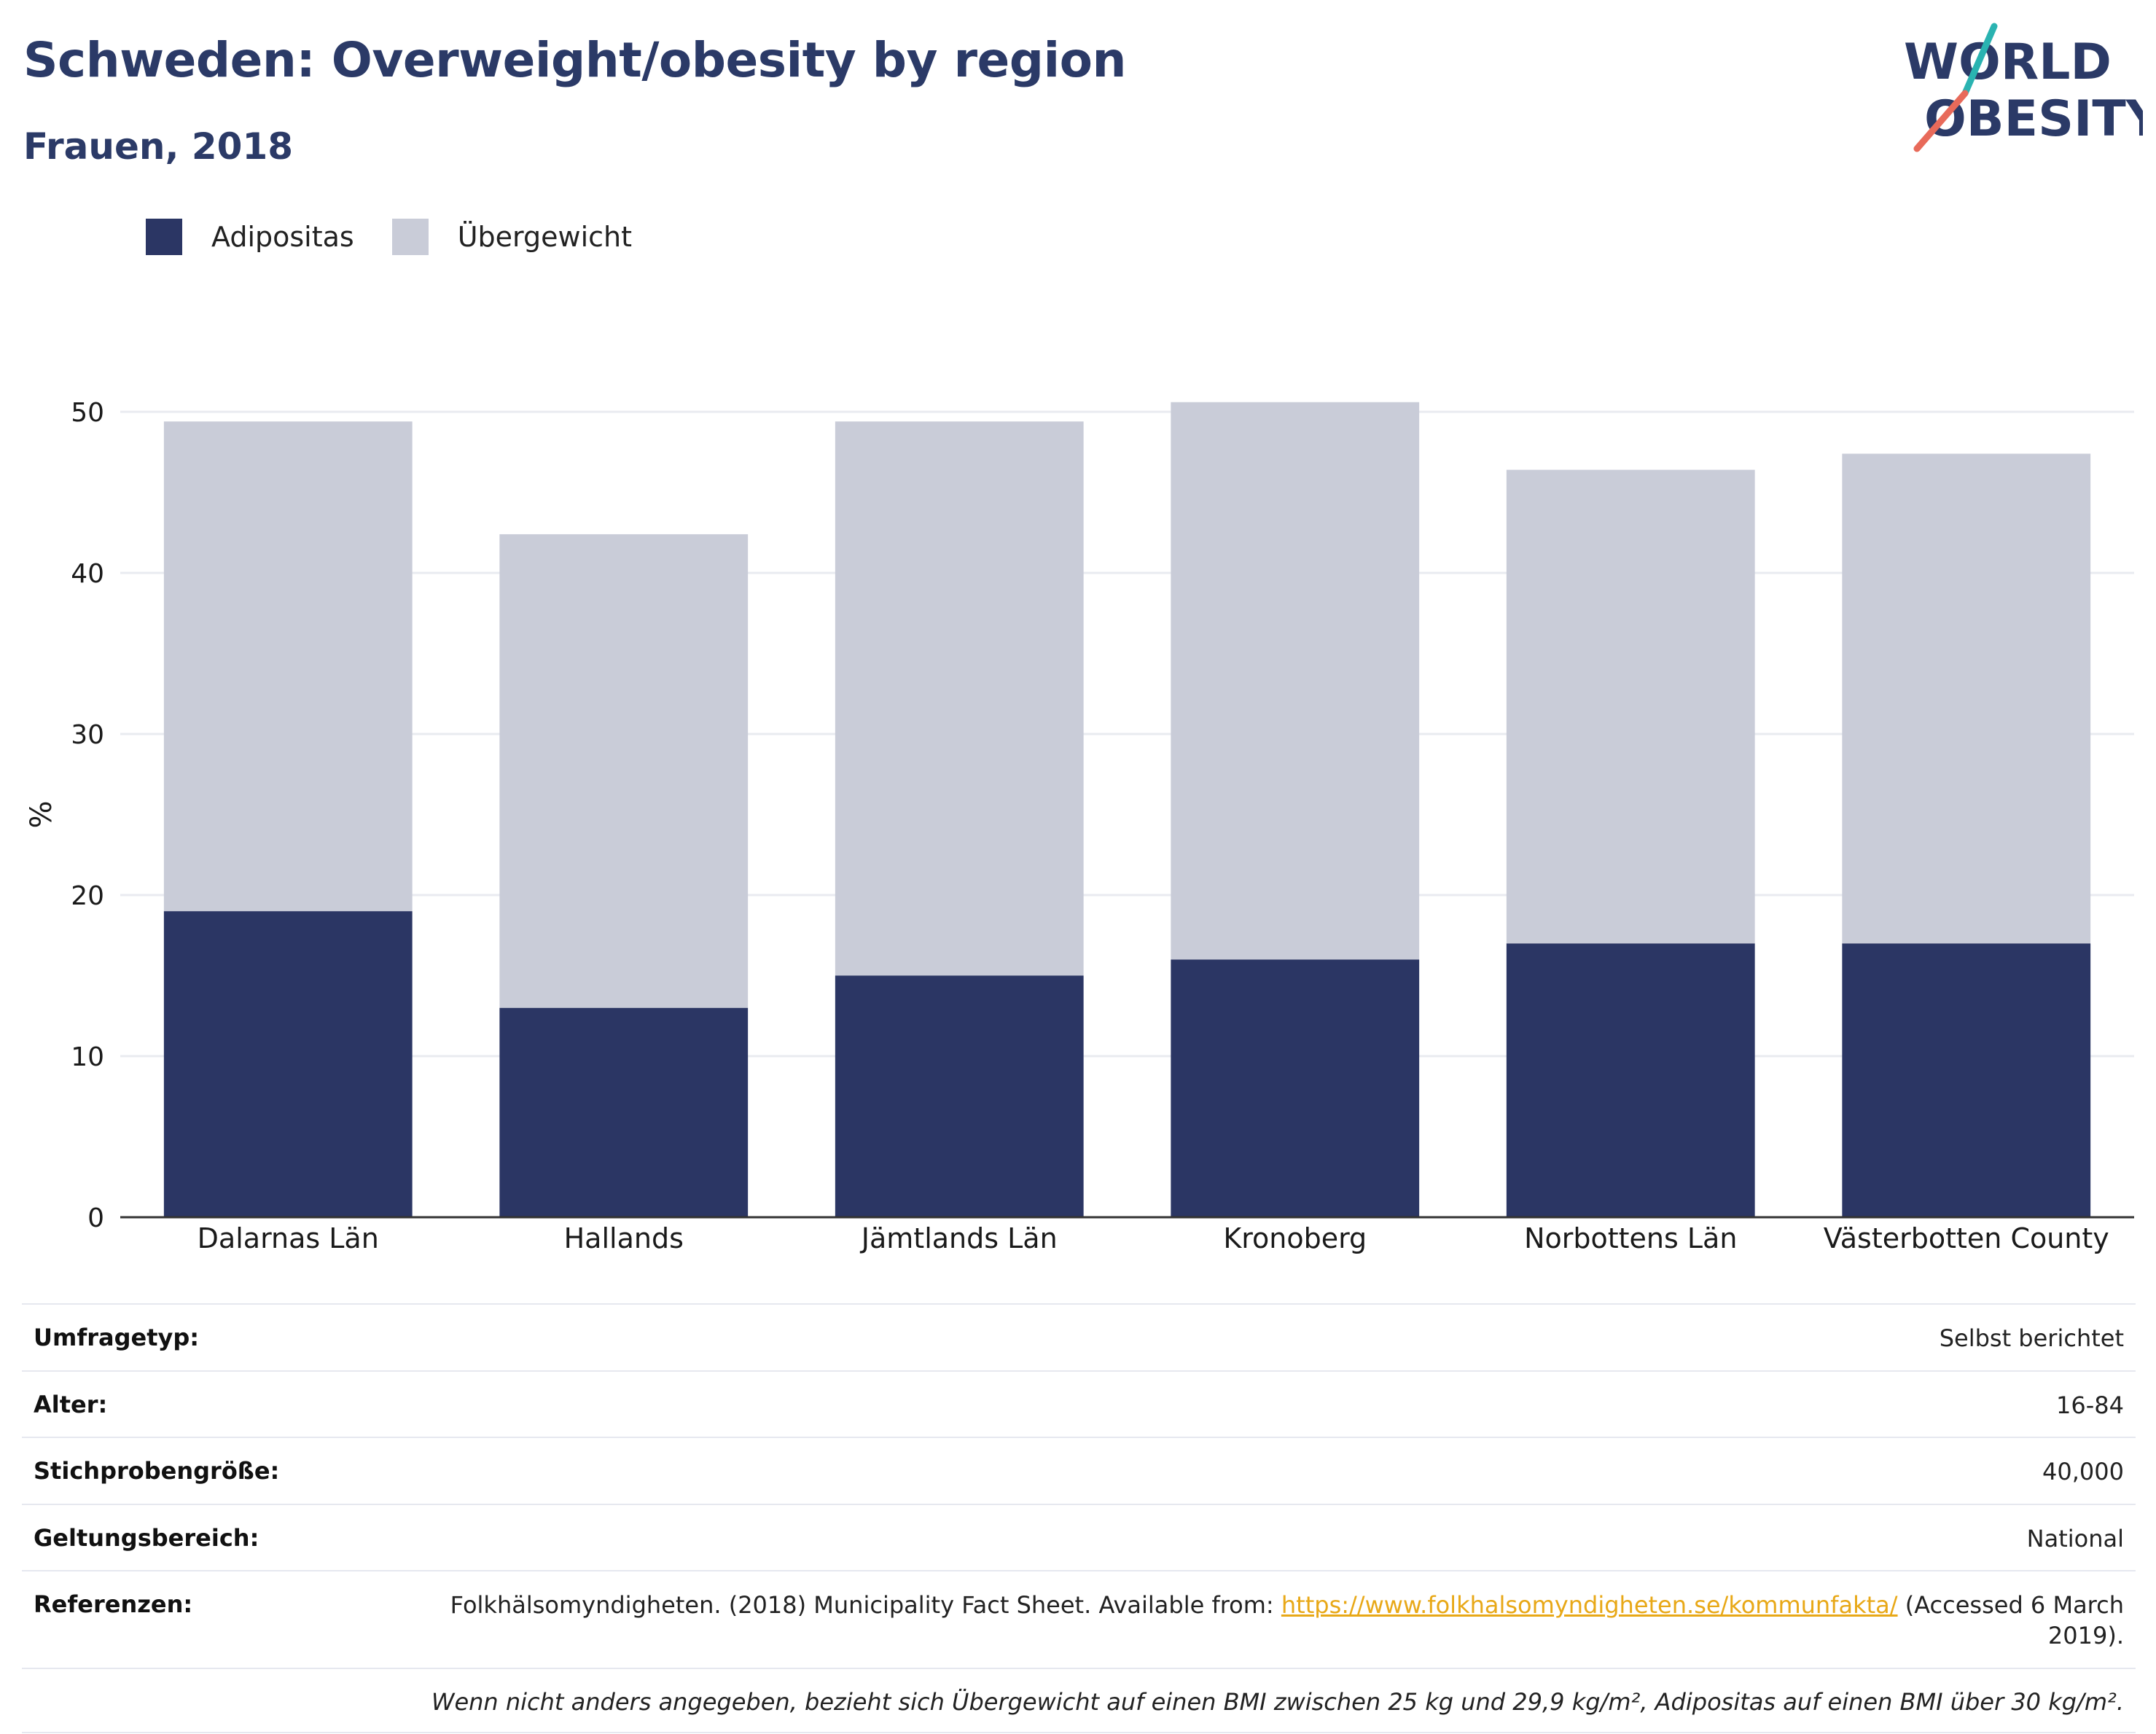 Image resolution: width=2156 pixels, height=1734 pixels. I want to click on legend-item-adipositas: Adipositas, so click(250, 237).